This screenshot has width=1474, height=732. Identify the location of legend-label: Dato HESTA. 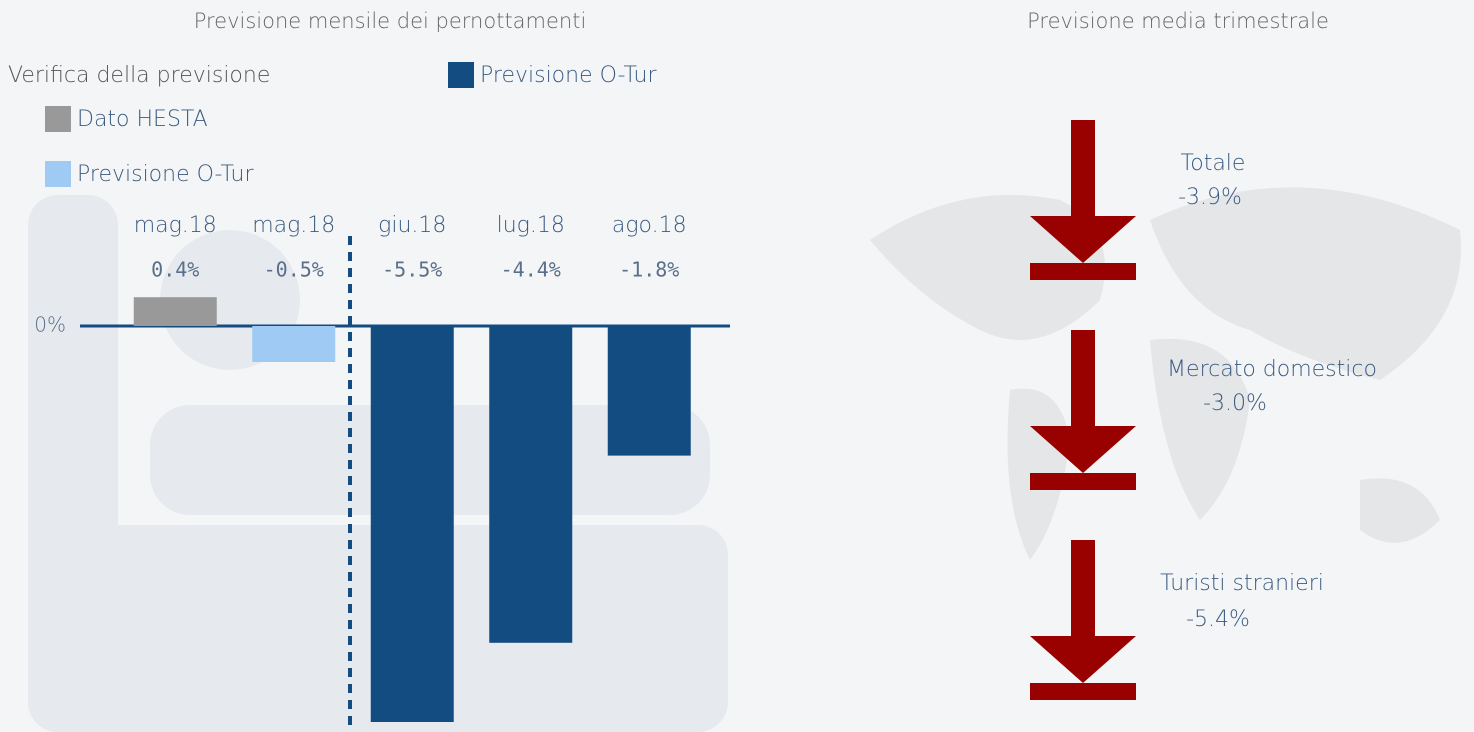
(142, 119).